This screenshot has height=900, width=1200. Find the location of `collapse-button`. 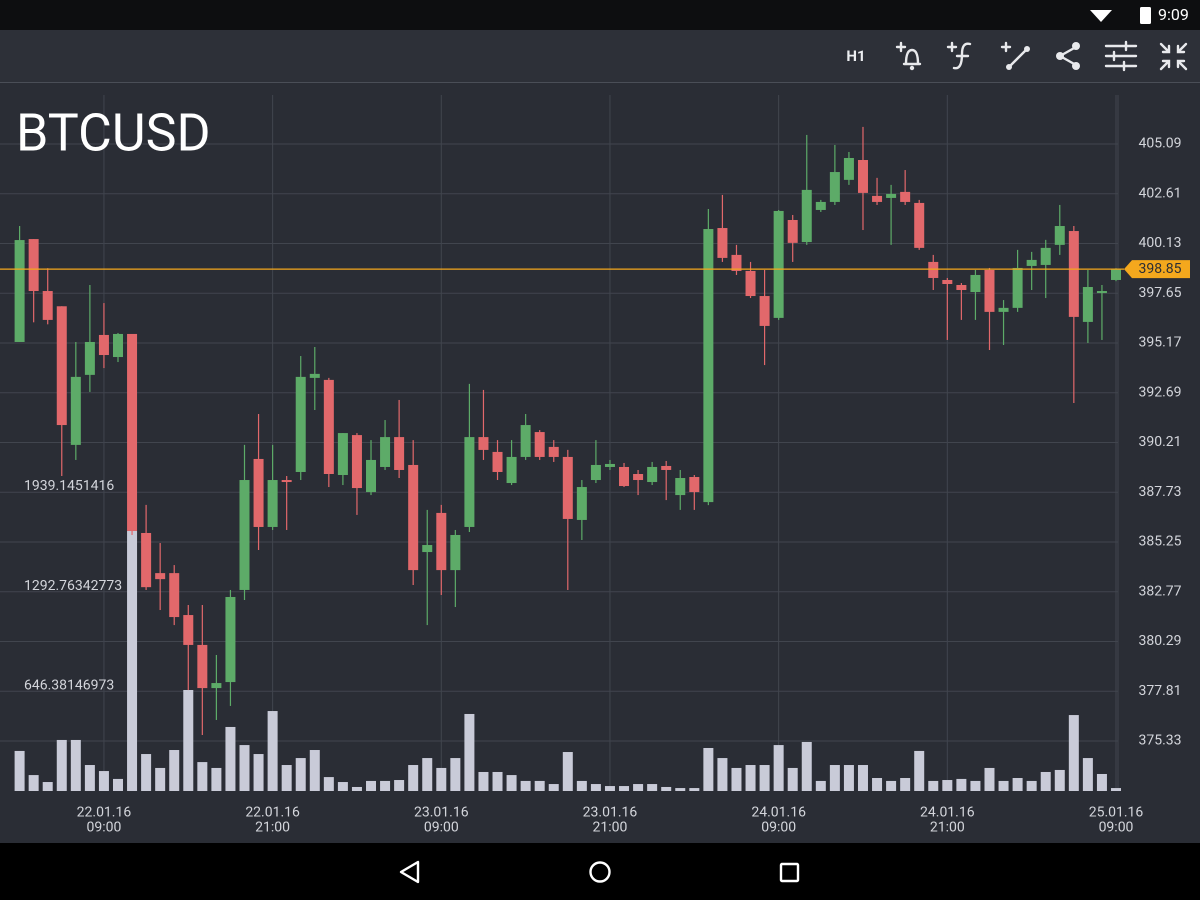

collapse-button is located at coordinates (1173, 56).